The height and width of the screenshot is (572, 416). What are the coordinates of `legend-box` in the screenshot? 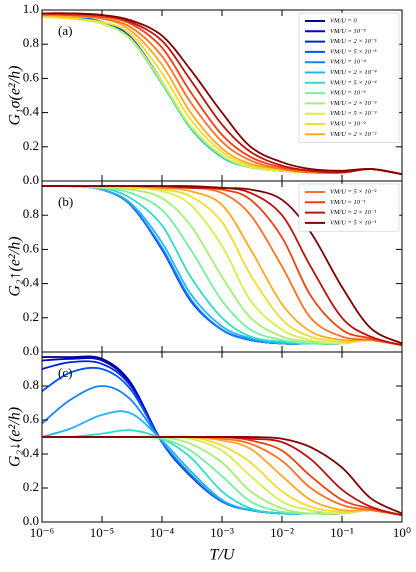 It's located at (349, 77).